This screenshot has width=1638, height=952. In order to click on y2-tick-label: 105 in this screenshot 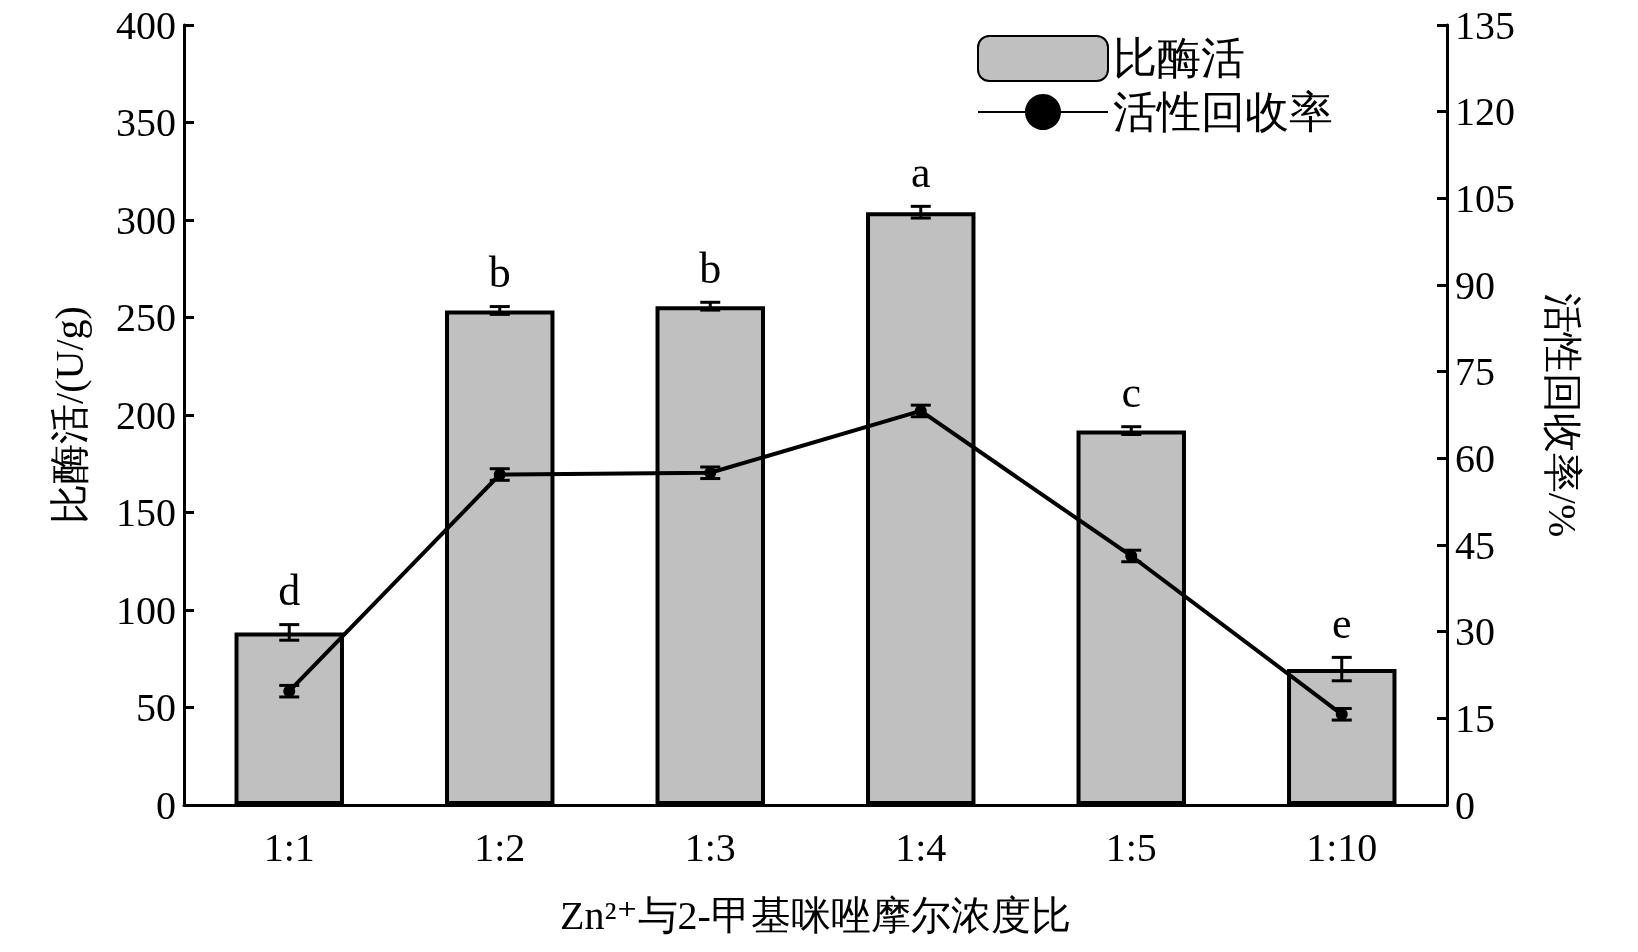, I will do `click(1485, 198)`.